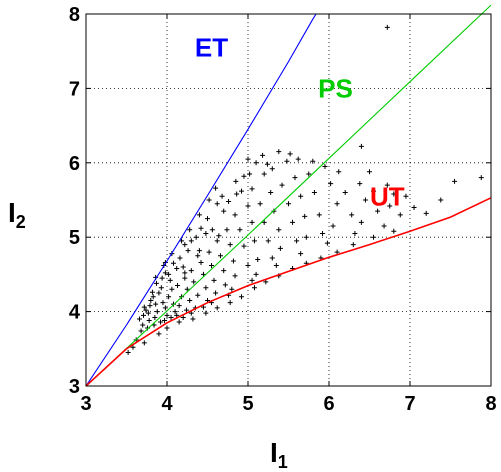  What do you see at coordinates (387, 196) in the screenshot?
I see `curve-label-ut: UT` at bounding box center [387, 196].